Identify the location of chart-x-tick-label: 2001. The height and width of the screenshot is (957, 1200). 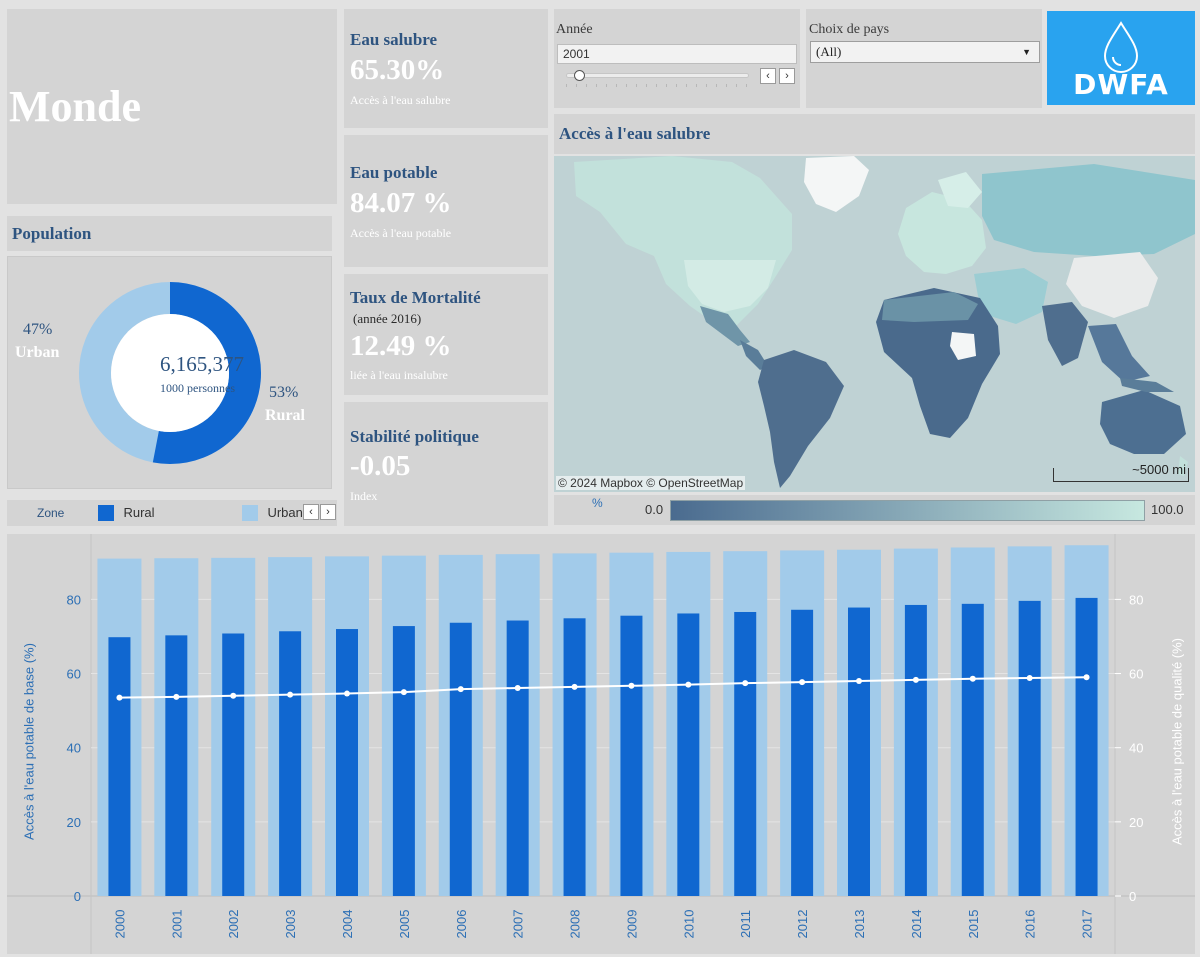
(176, 924).